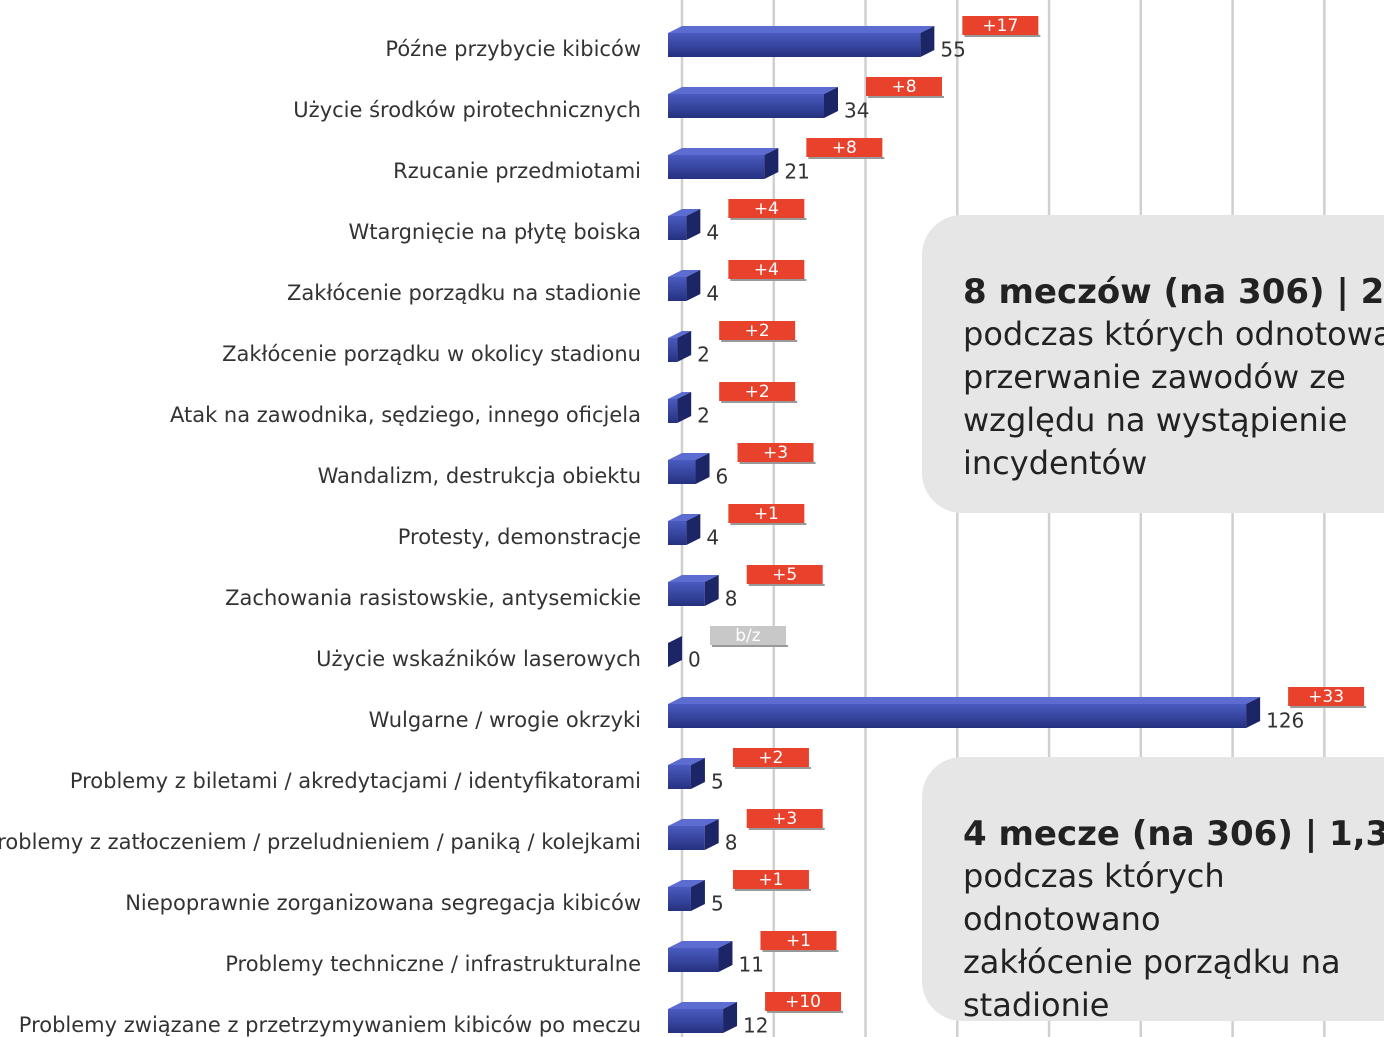 Image resolution: width=1384 pixels, height=1037 pixels. What do you see at coordinates (505, 720) in the screenshot?
I see `category-label: Wulgarne / wrogie okrzyki` at bounding box center [505, 720].